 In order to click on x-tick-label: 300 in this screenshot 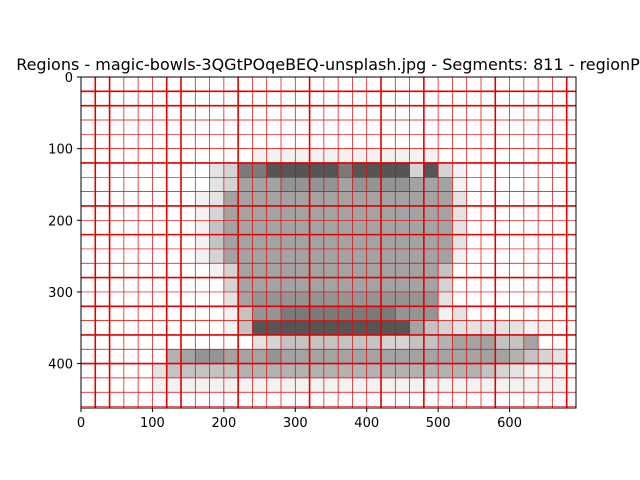, I will do `click(295, 423)`.